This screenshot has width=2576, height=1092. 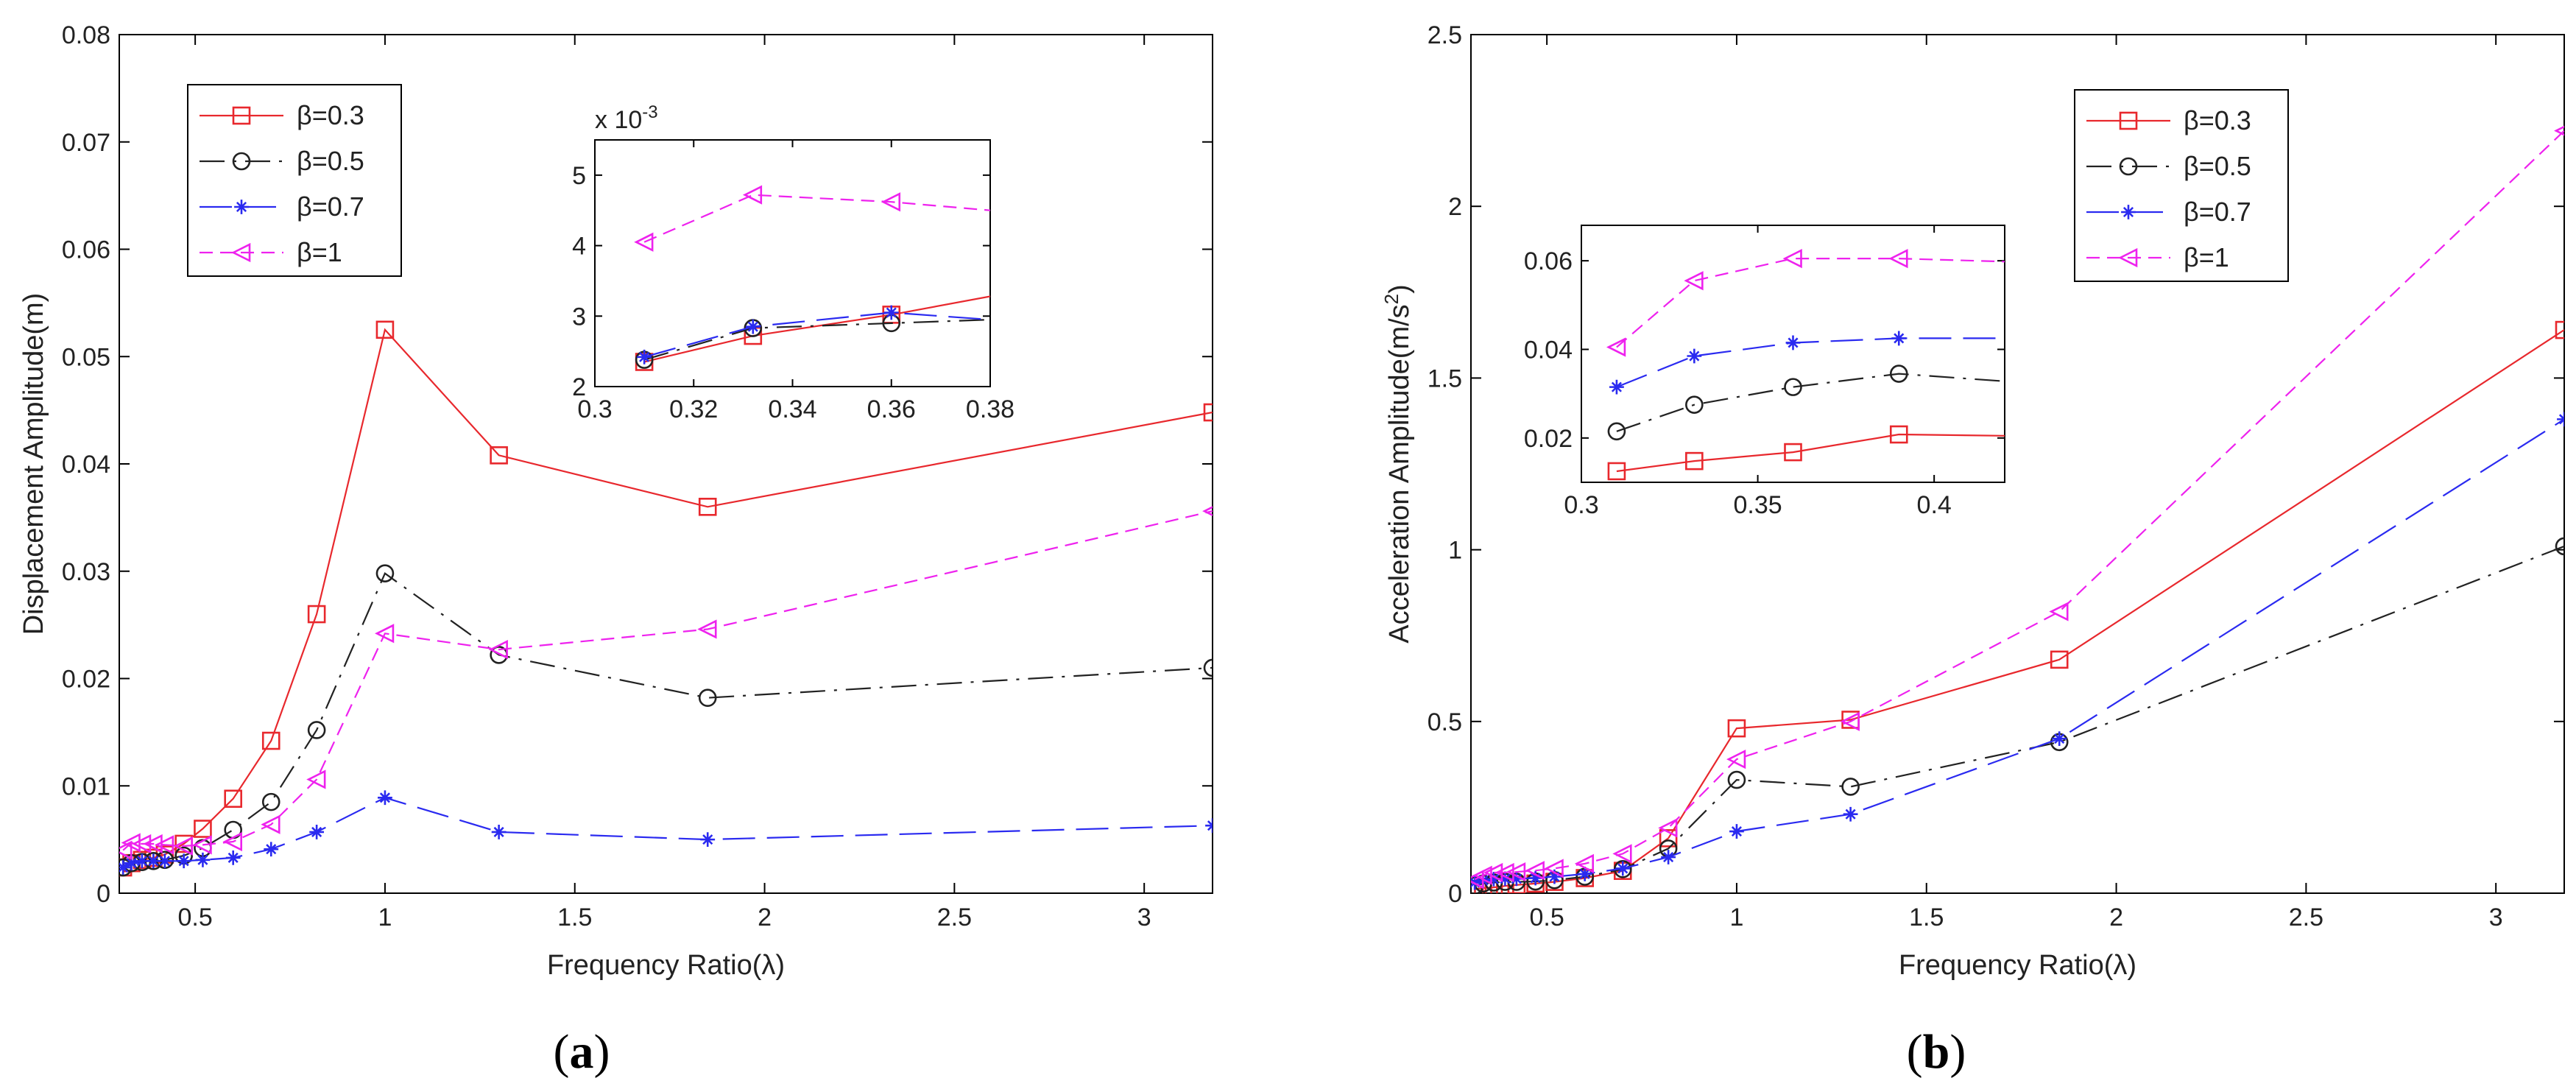 I want to click on inset-y-tick-label: 0.04, so click(x=1548, y=350).